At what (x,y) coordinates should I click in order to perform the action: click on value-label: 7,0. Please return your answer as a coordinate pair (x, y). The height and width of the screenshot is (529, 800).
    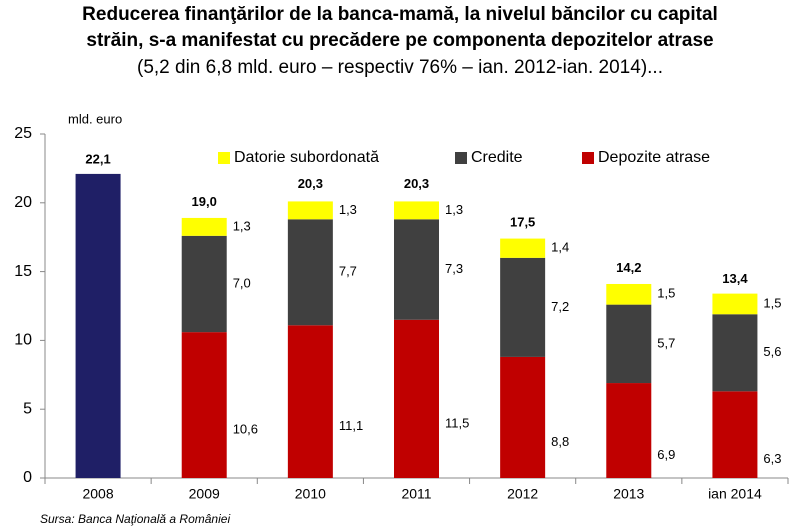
    Looking at the image, I should click on (242, 282).